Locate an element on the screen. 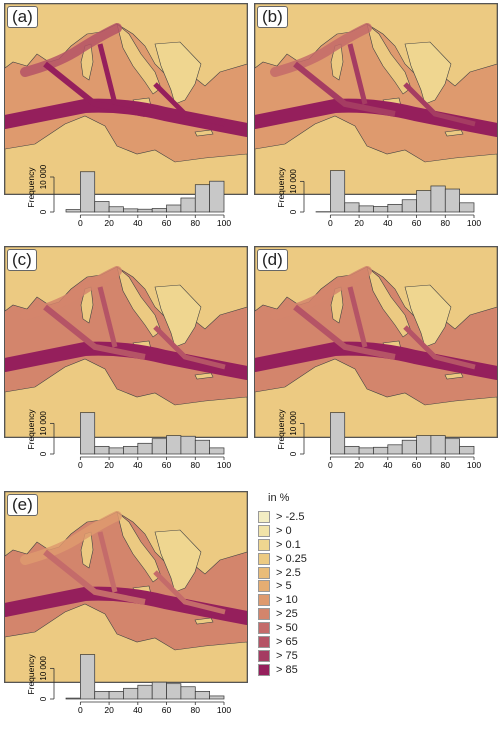 This screenshot has width=500, height=738. legend-item: > 25 is located at coordinates (318, 614).